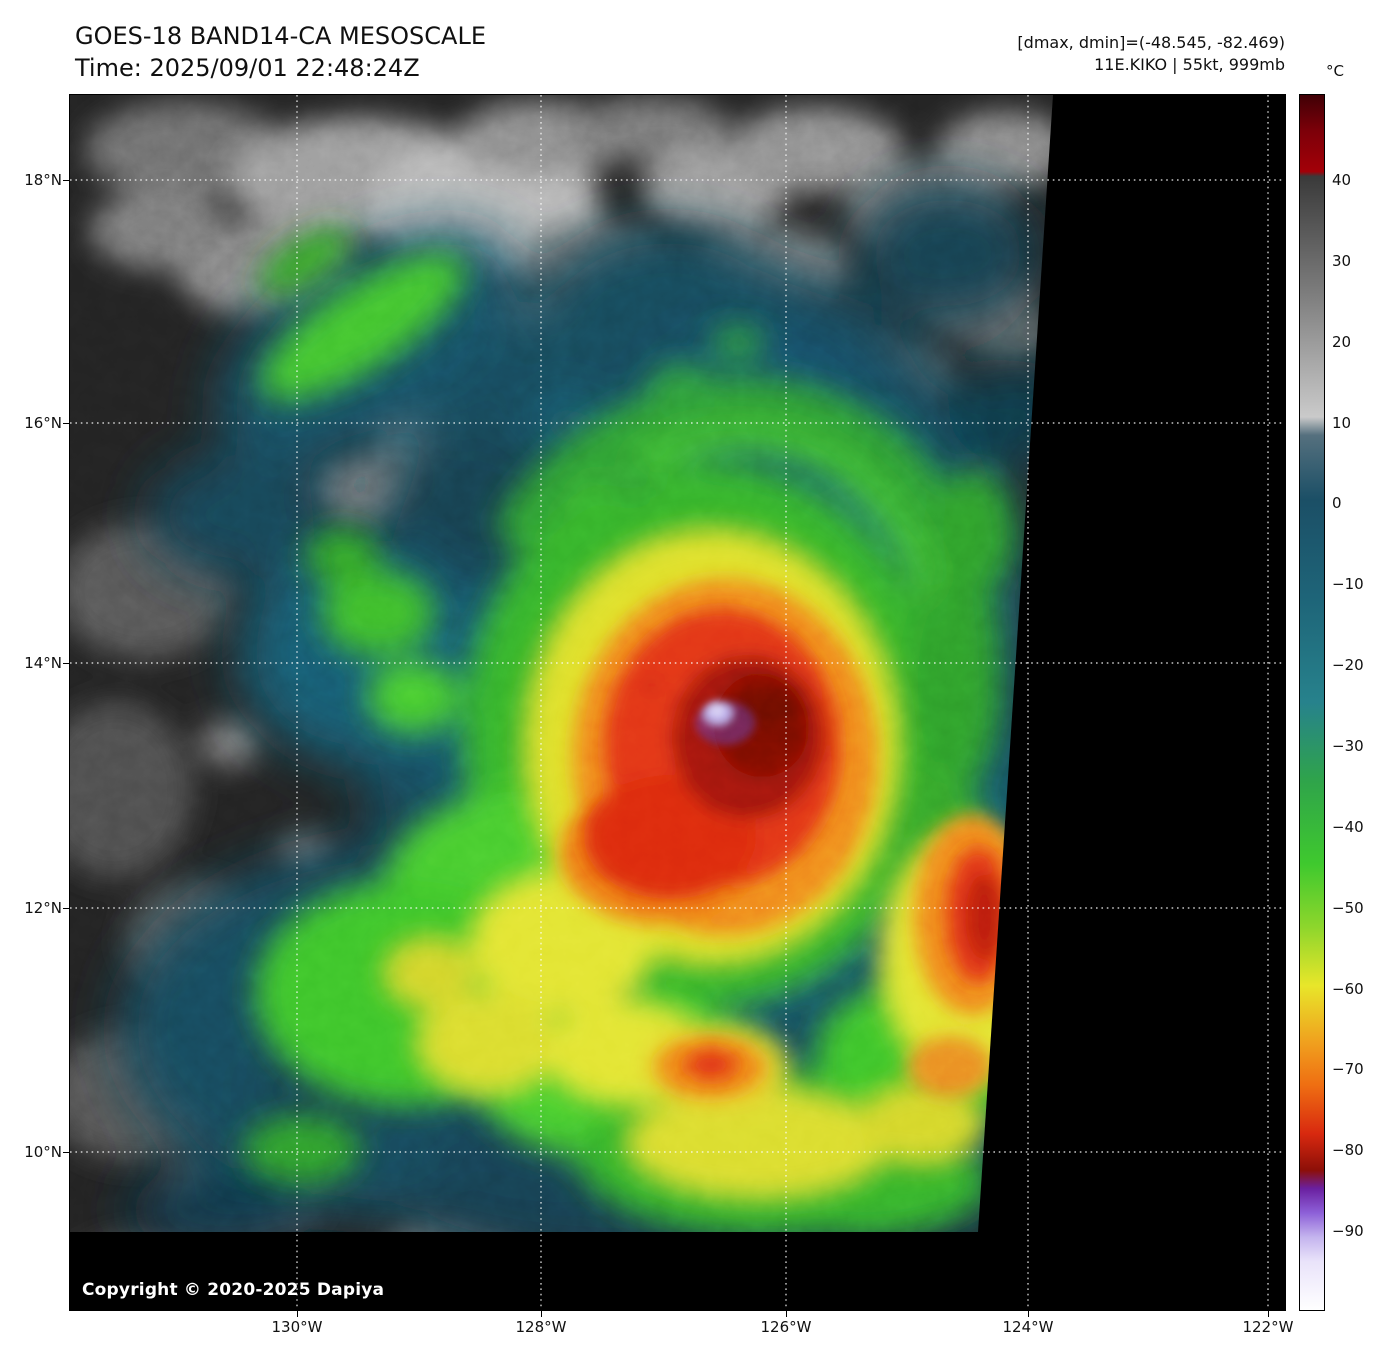 This screenshot has width=1390, height=1359. What do you see at coordinates (1348, 989) in the screenshot?
I see `colorbar-tick-label: −60` at bounding box center [1348, 989].